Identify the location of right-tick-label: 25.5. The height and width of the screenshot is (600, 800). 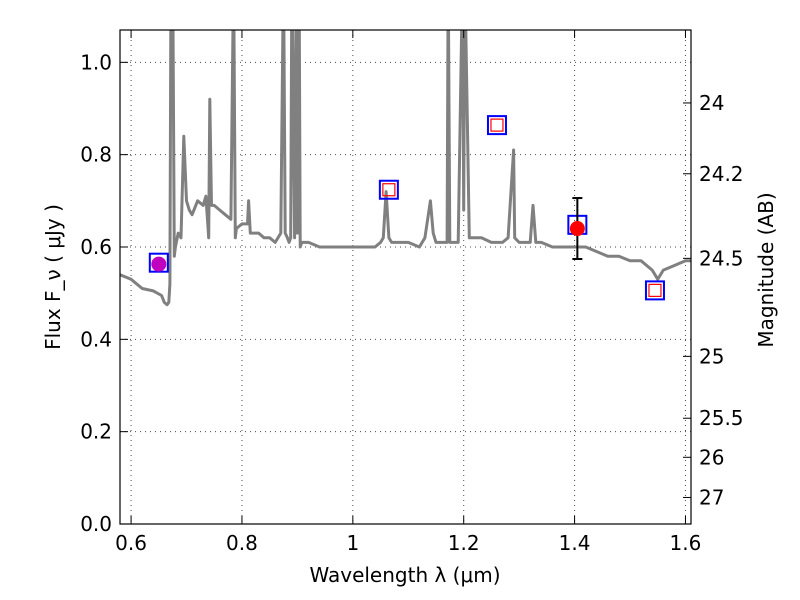
(721, 418).